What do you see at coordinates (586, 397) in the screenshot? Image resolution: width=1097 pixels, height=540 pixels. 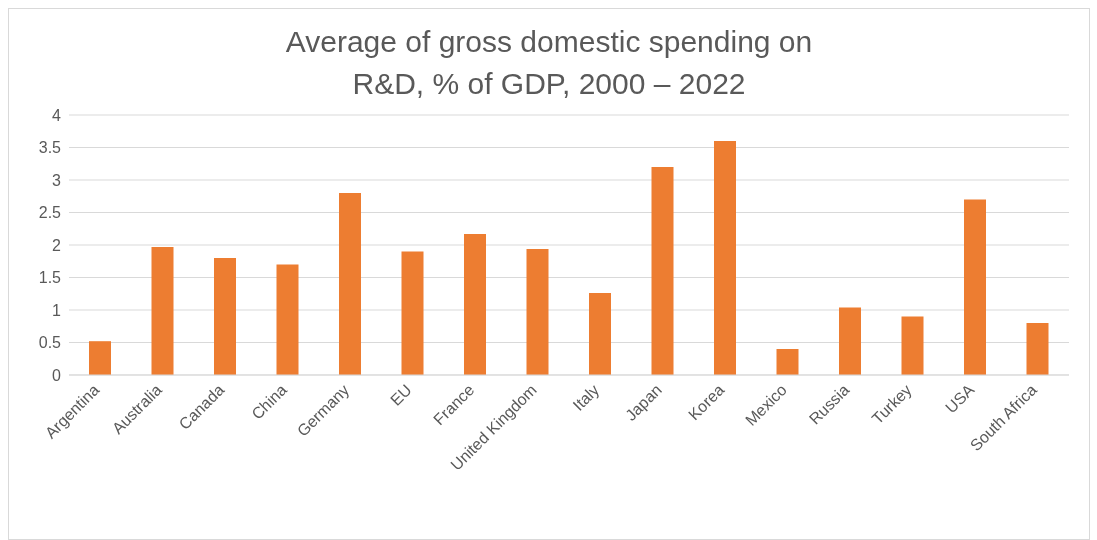 I see `x-tick-label: Italy` at bounding box center [586, 397].